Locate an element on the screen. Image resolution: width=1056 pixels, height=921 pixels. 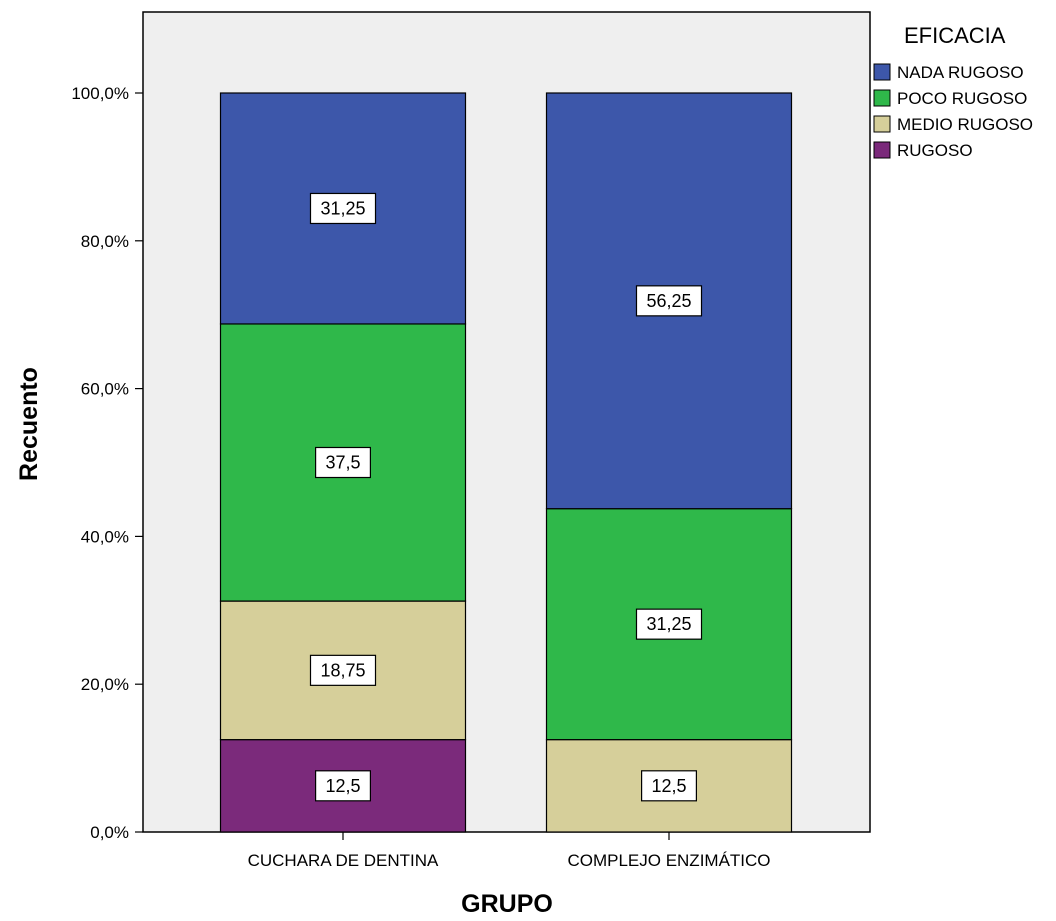
x-axis-title: GRUPO is located at coordinates (507, 903).